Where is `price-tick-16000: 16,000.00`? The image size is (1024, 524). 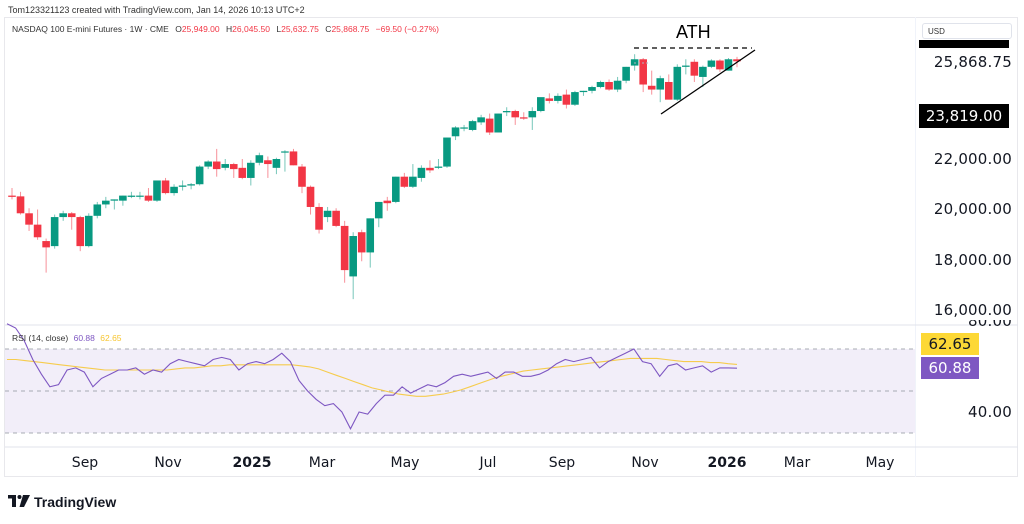
price-tick-16000: 16,000.00 is located at coordinates (972, 310).